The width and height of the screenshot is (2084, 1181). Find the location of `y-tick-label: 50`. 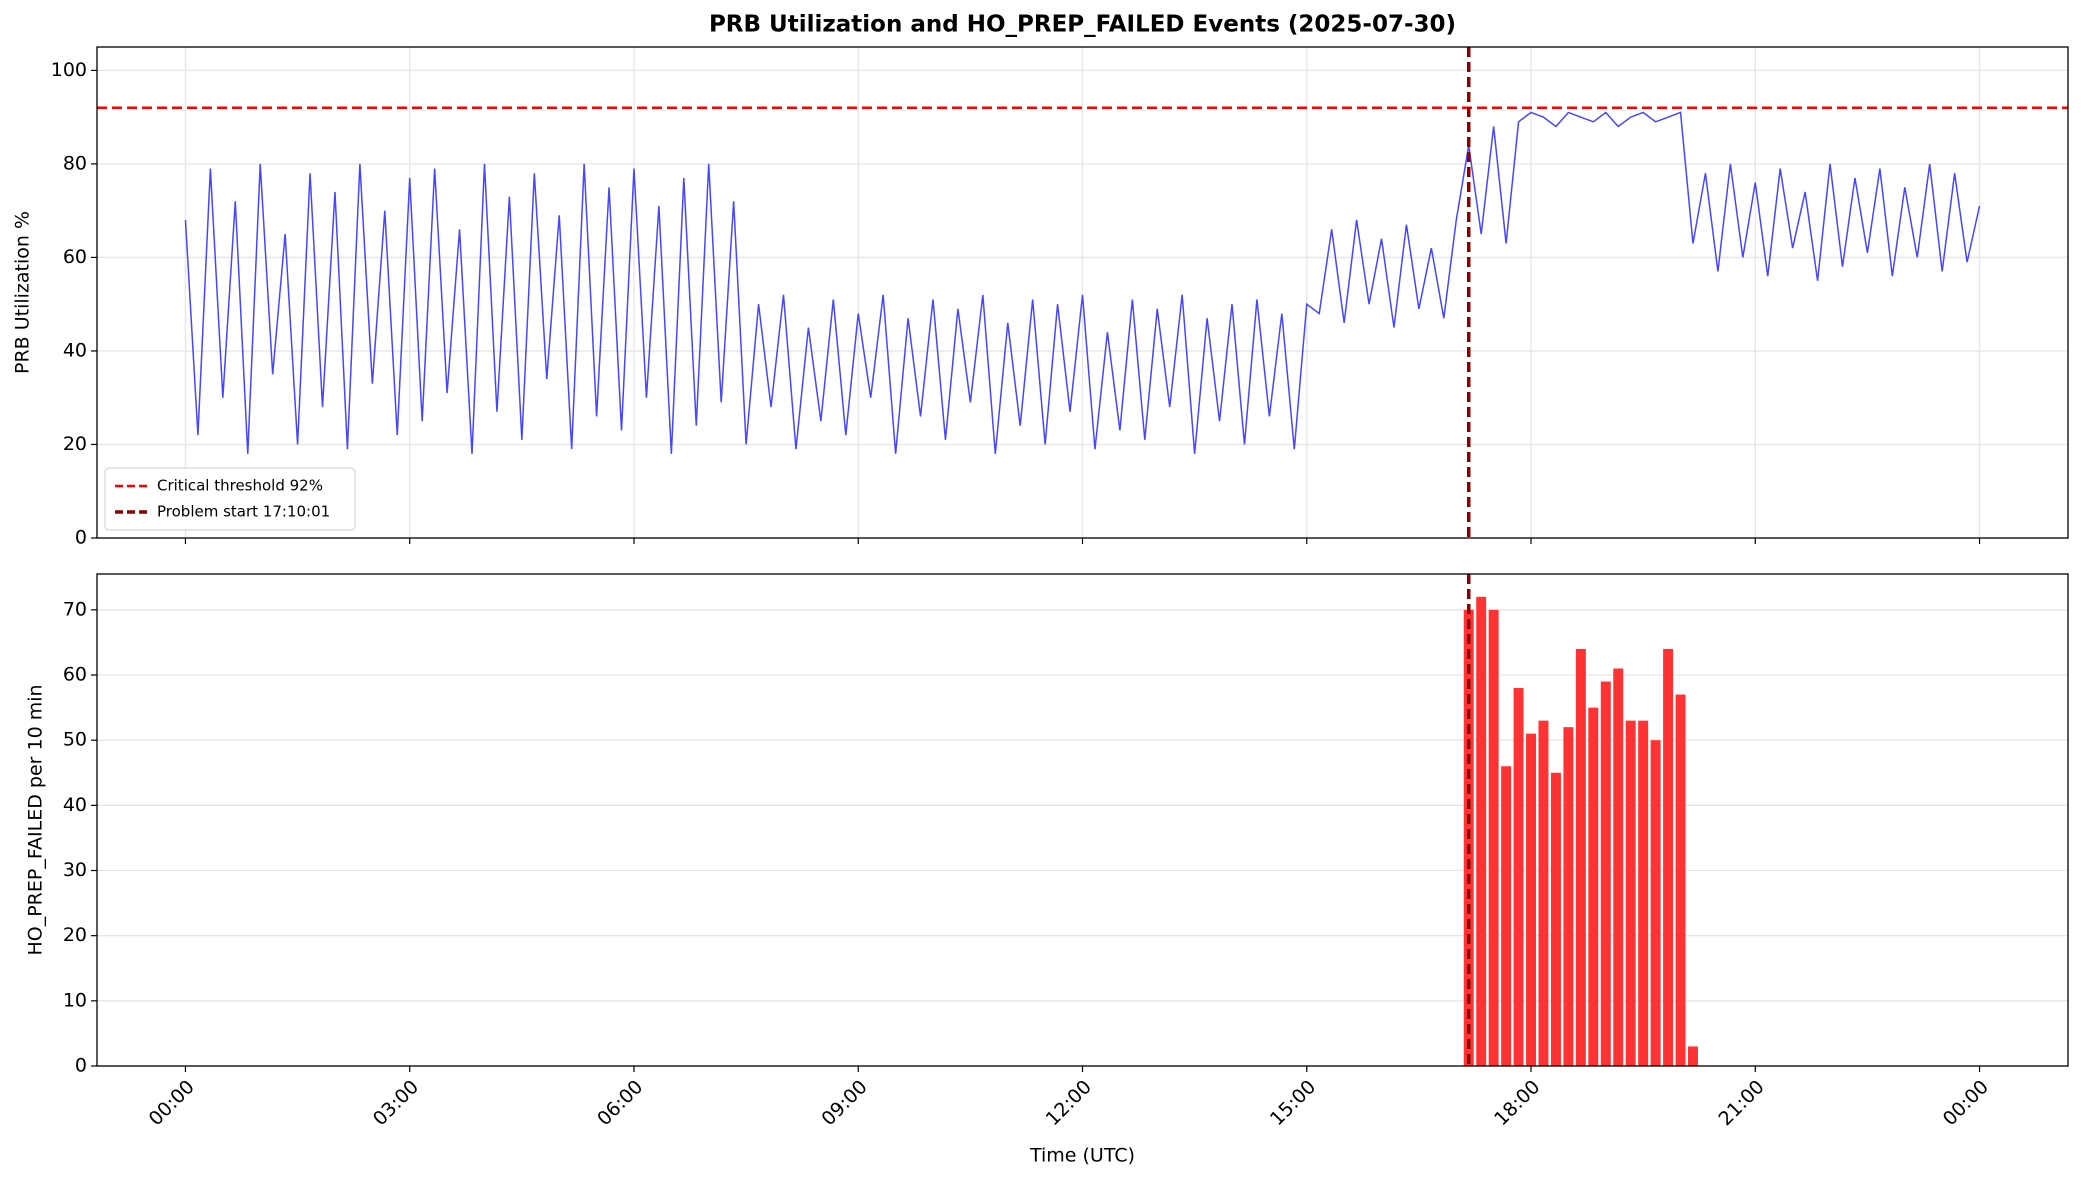

y-tick-label: 50 is located at coordinates (75, 740).